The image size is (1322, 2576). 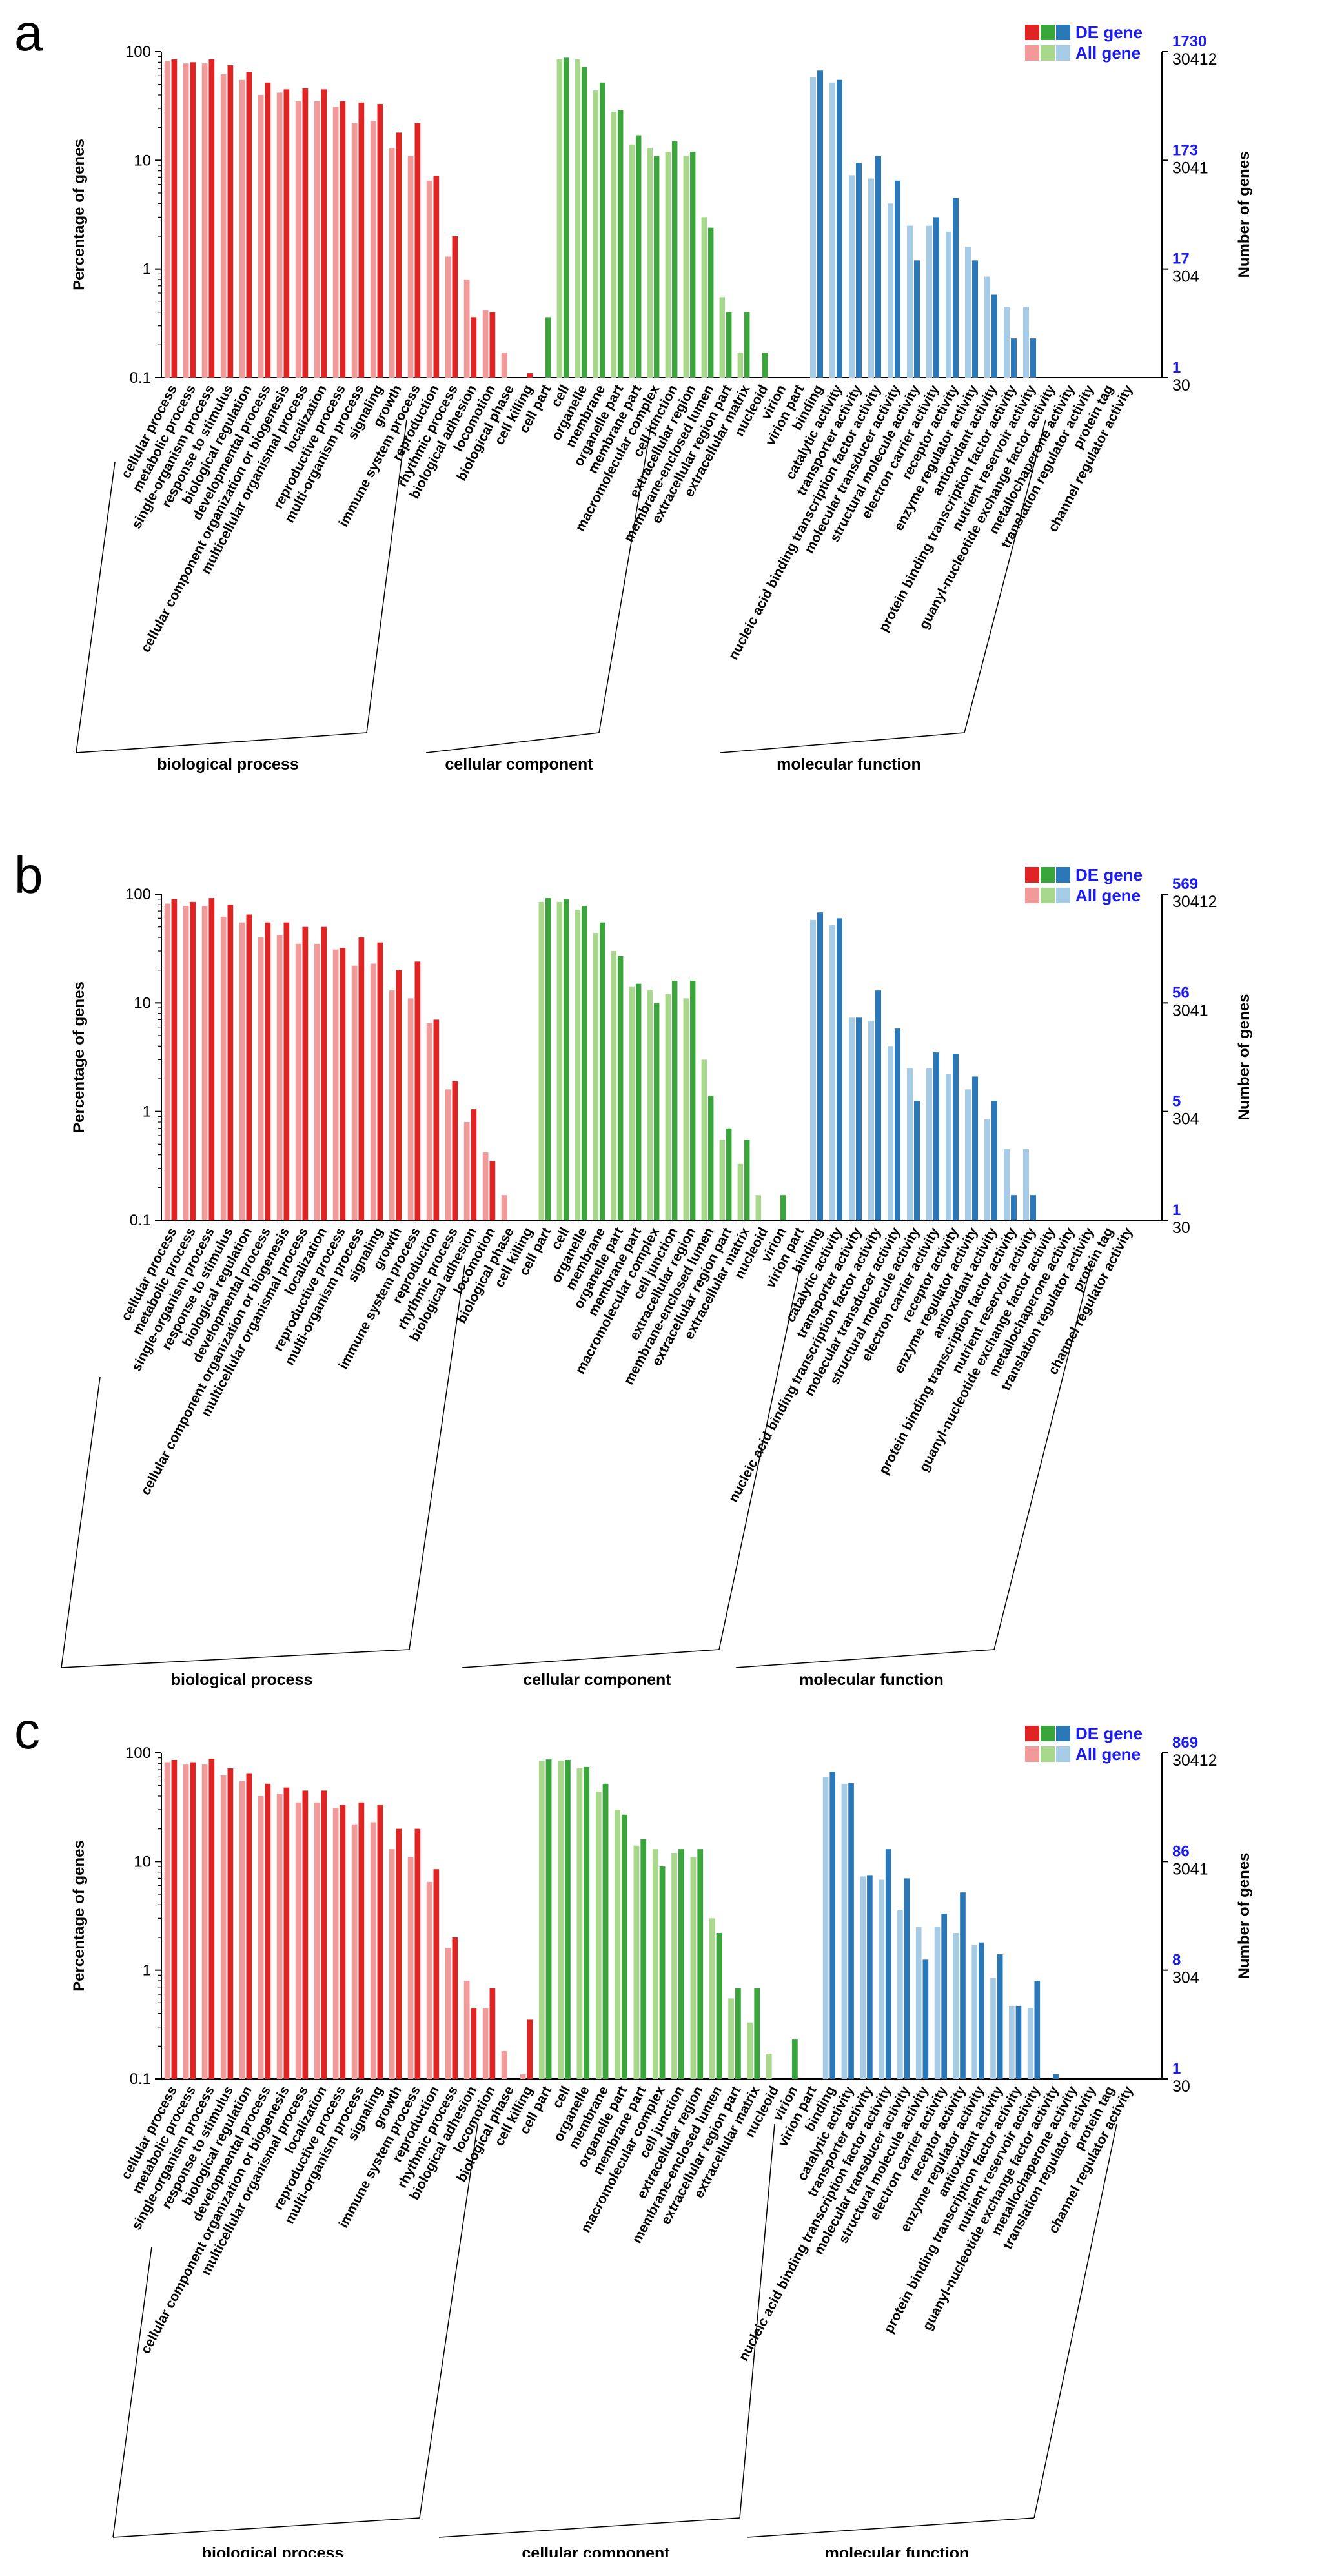 I want to click on right-de-tick-label: 869, so click(x=1185, y=1743).